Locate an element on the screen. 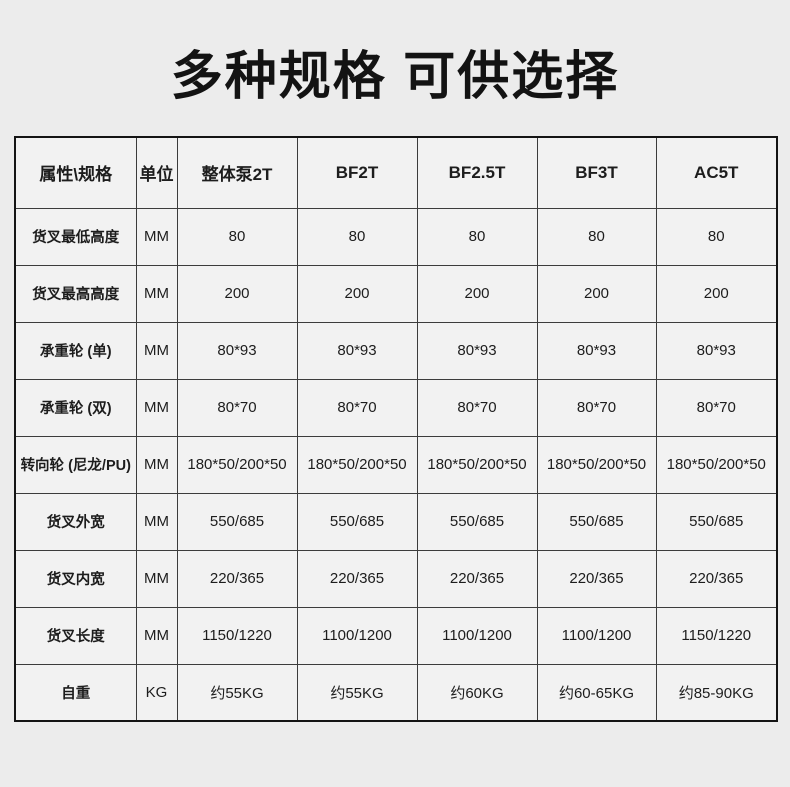  table-row: 自重 KG 约55KG 约55KG 约60KG 约60-65KG 约85-90KG is located at coordinates (396, 692).